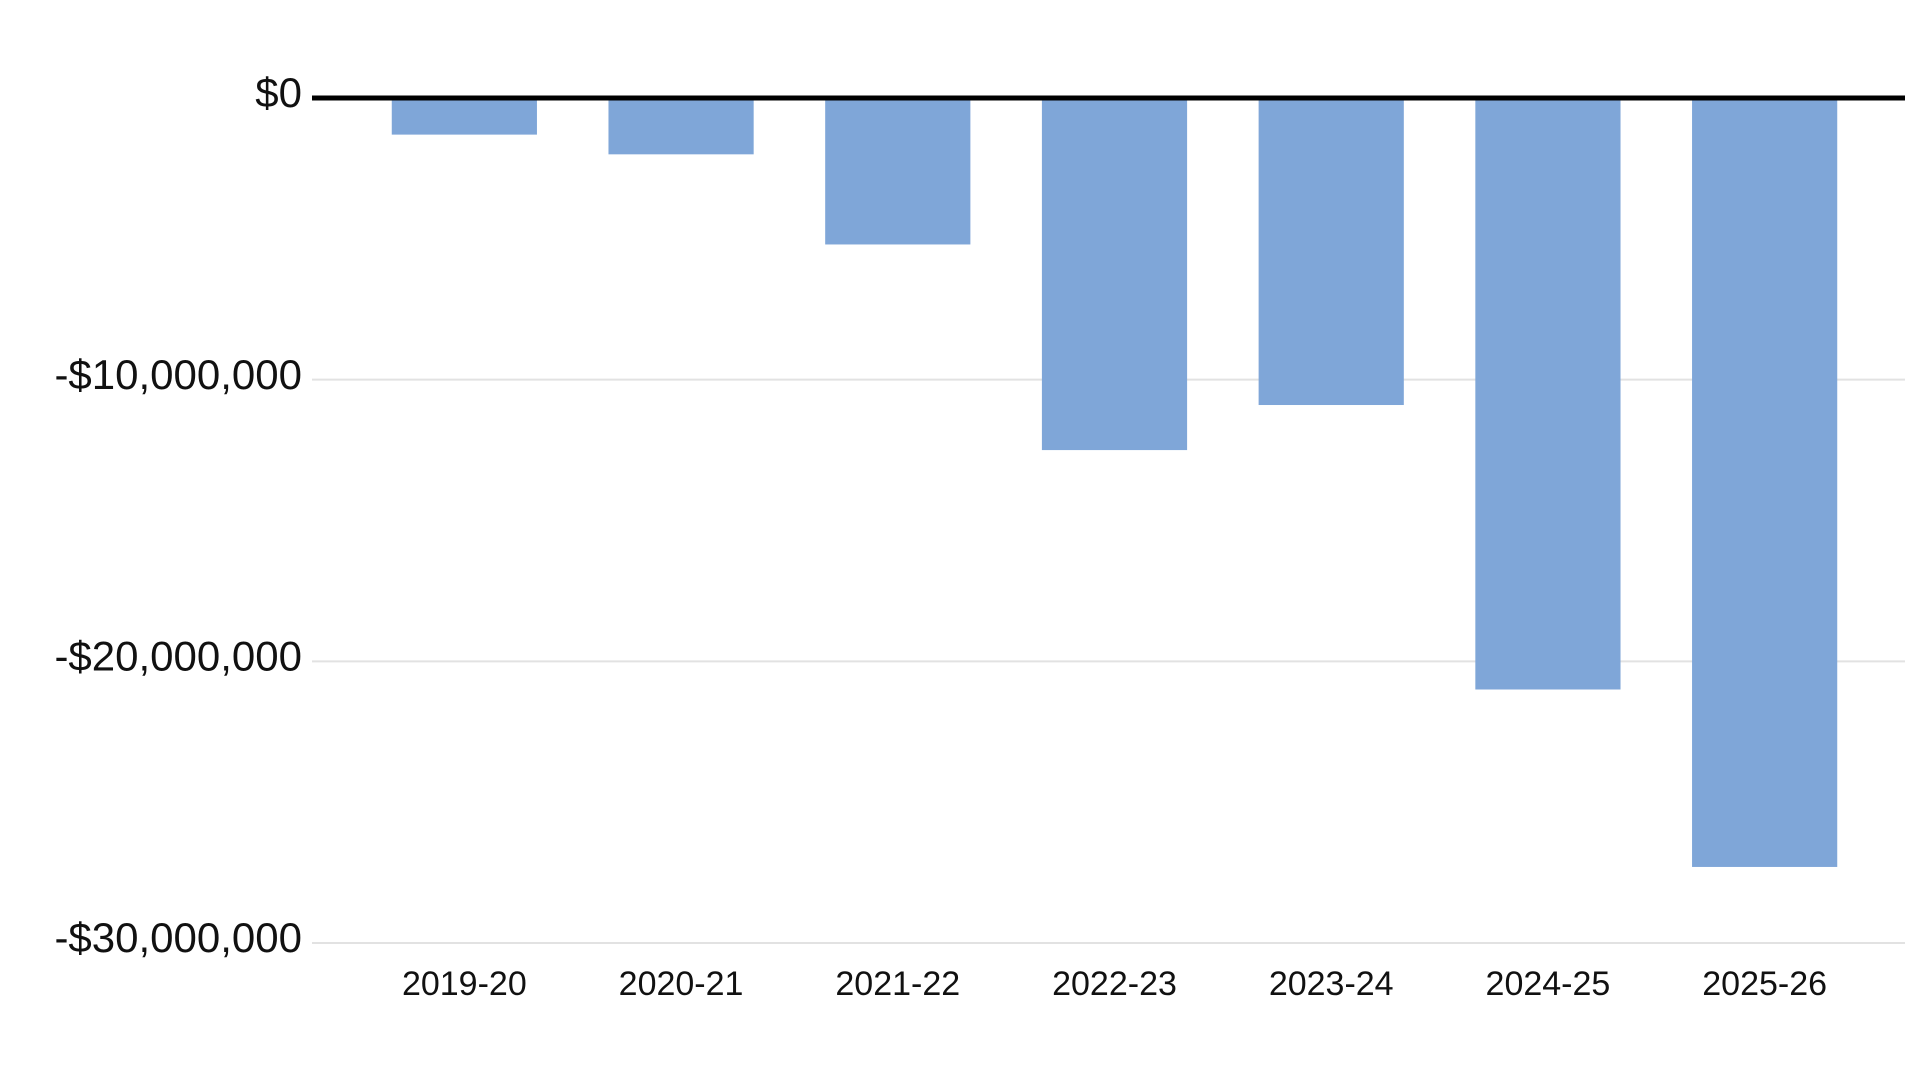 The height and width of the screenshot is (1080, 1920). What do you see at coordinates (278, 92) in the screenshot?
I see `y-tick-label: $0` at bounding box center [278, 92].